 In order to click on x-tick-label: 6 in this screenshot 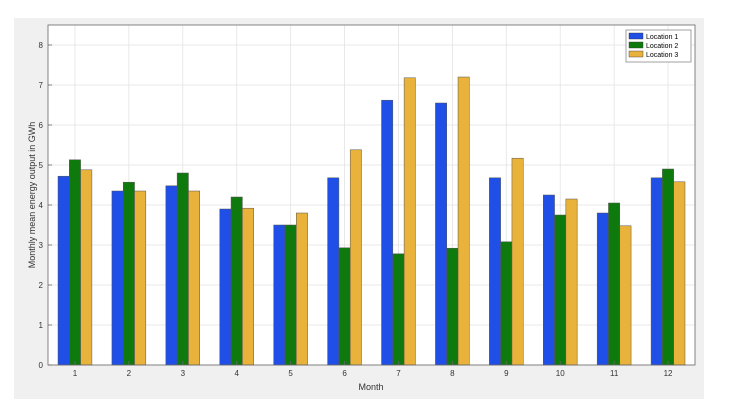, I will do `click(344, 373)`.